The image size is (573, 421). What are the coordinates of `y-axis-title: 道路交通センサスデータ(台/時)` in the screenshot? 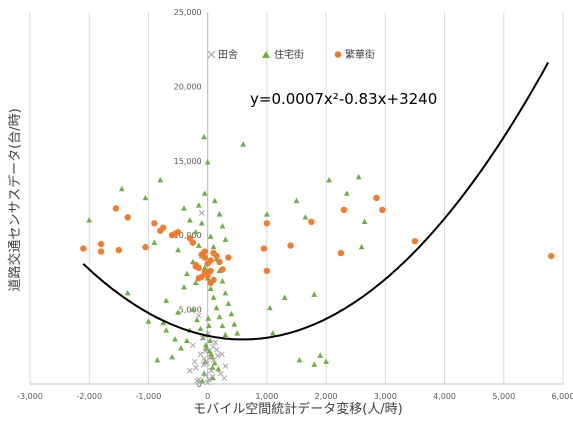 It's located at (15, 199).